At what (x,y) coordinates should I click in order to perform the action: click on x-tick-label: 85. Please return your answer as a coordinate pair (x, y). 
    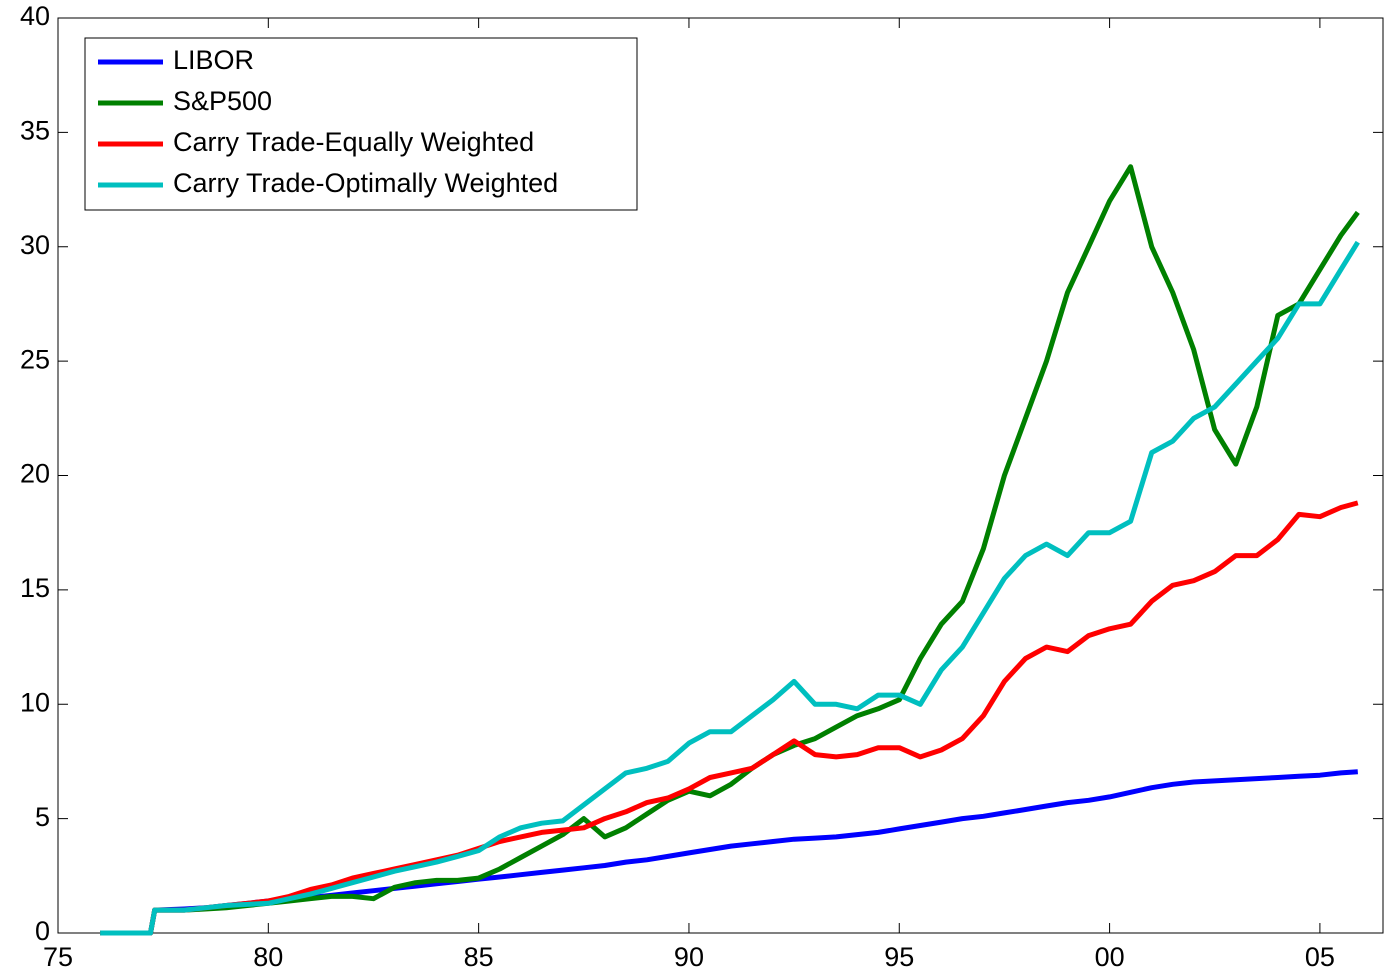
    Looking at the image, I should click on (479, 957).